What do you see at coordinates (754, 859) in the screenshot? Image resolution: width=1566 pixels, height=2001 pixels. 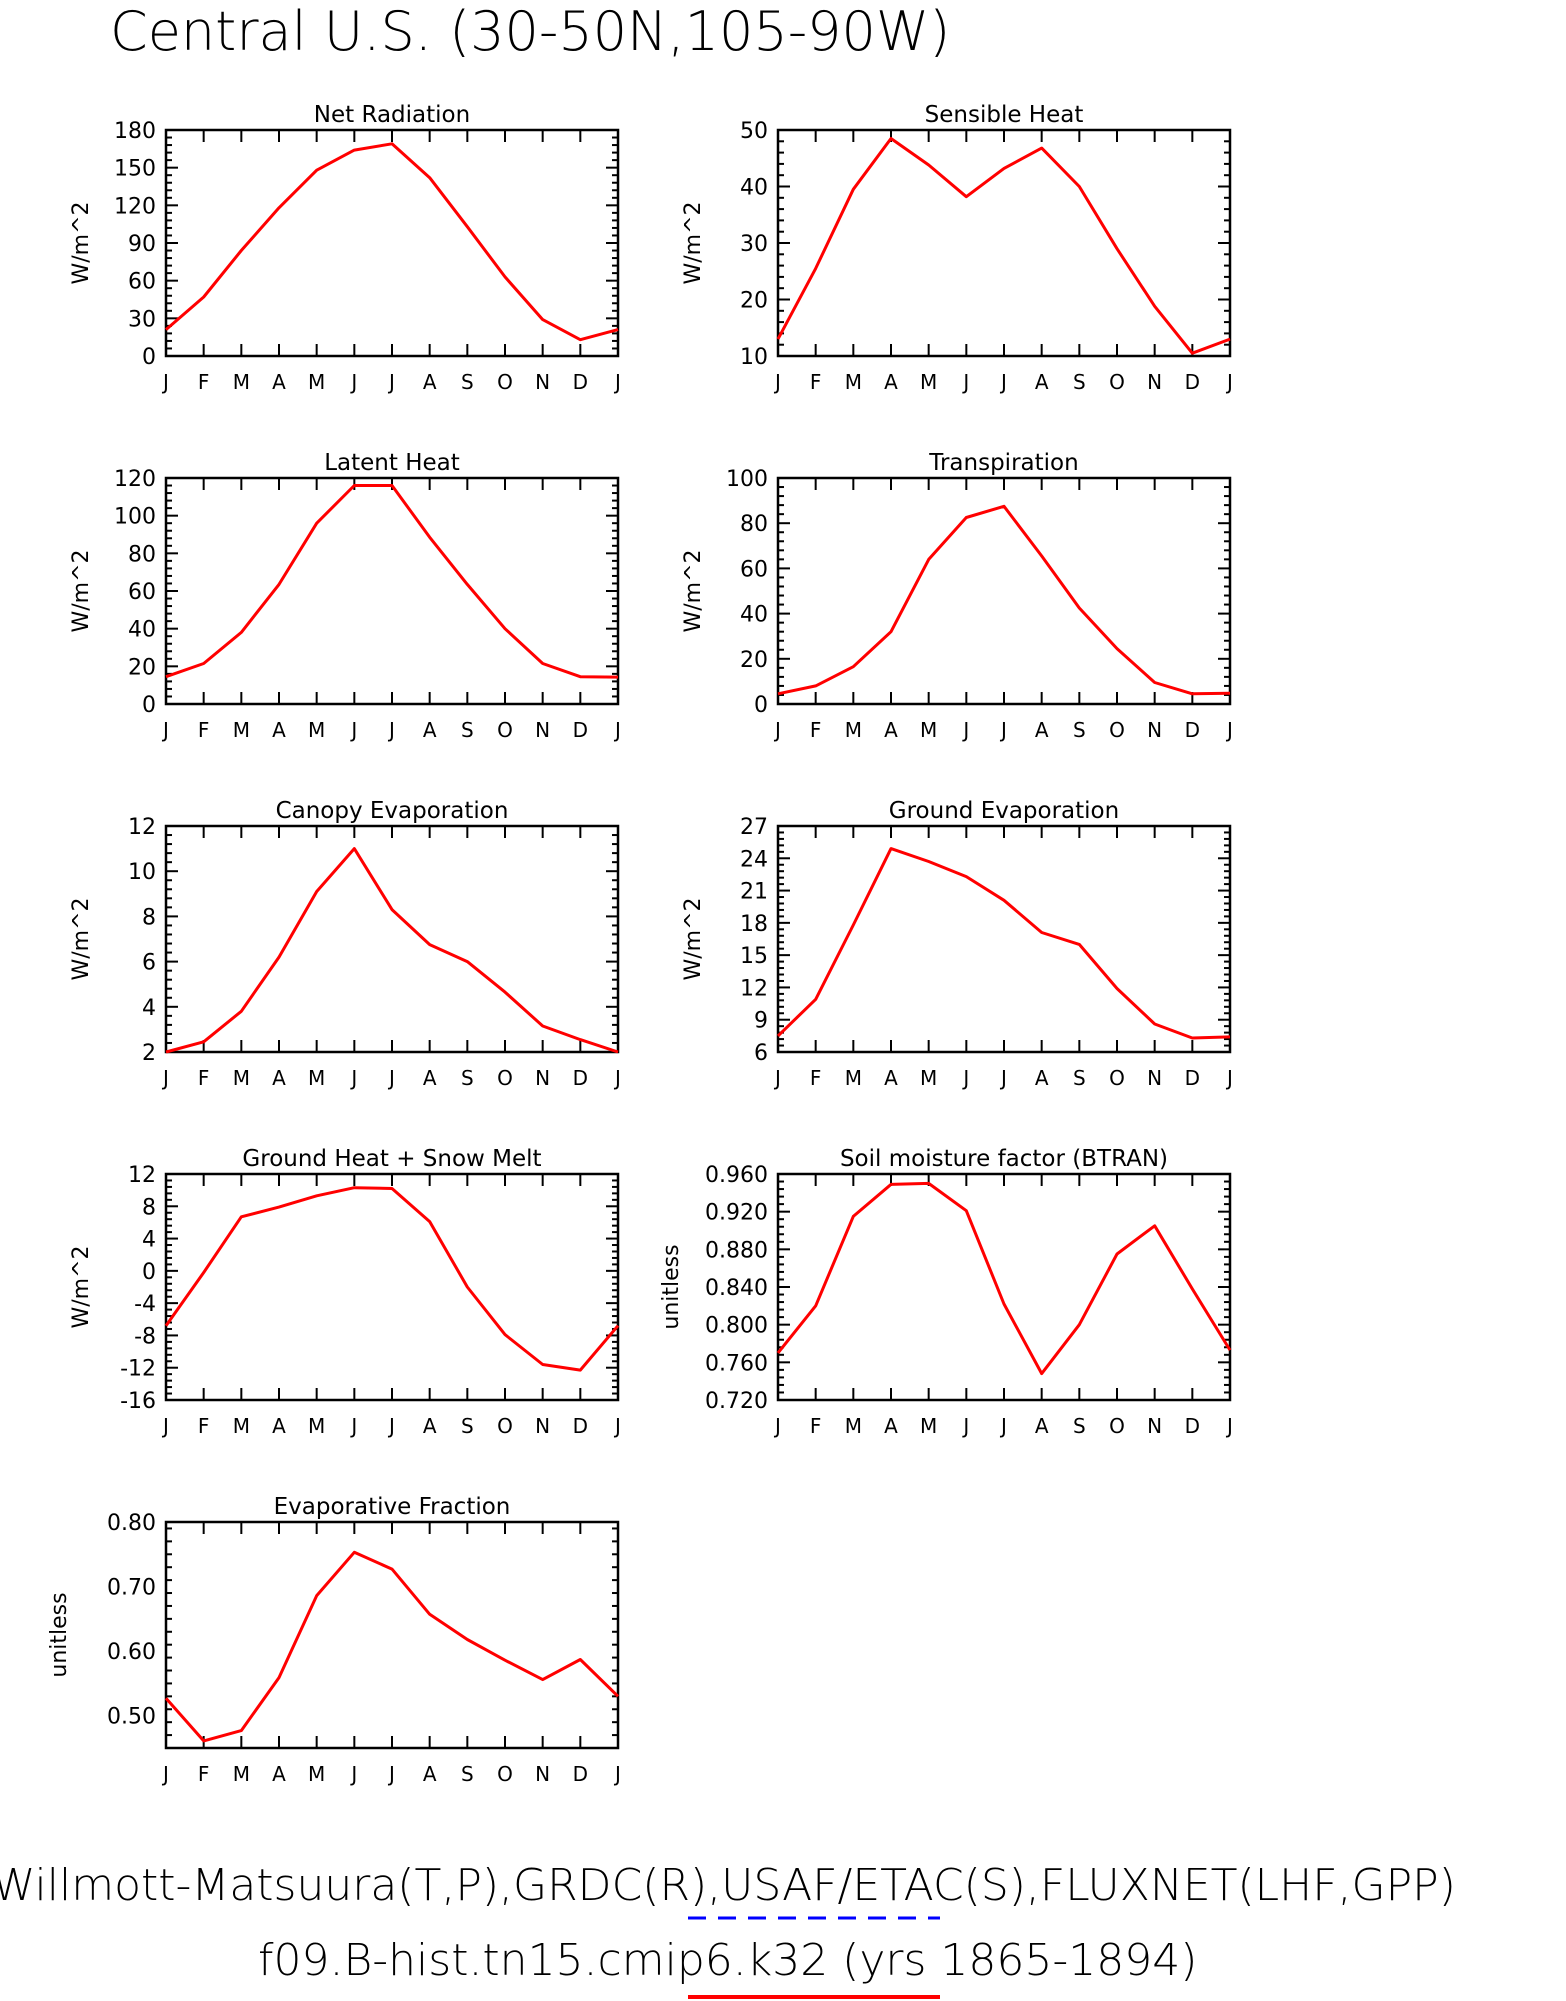 I see `y-tick-label: 24` at bounding box center [754, 859].